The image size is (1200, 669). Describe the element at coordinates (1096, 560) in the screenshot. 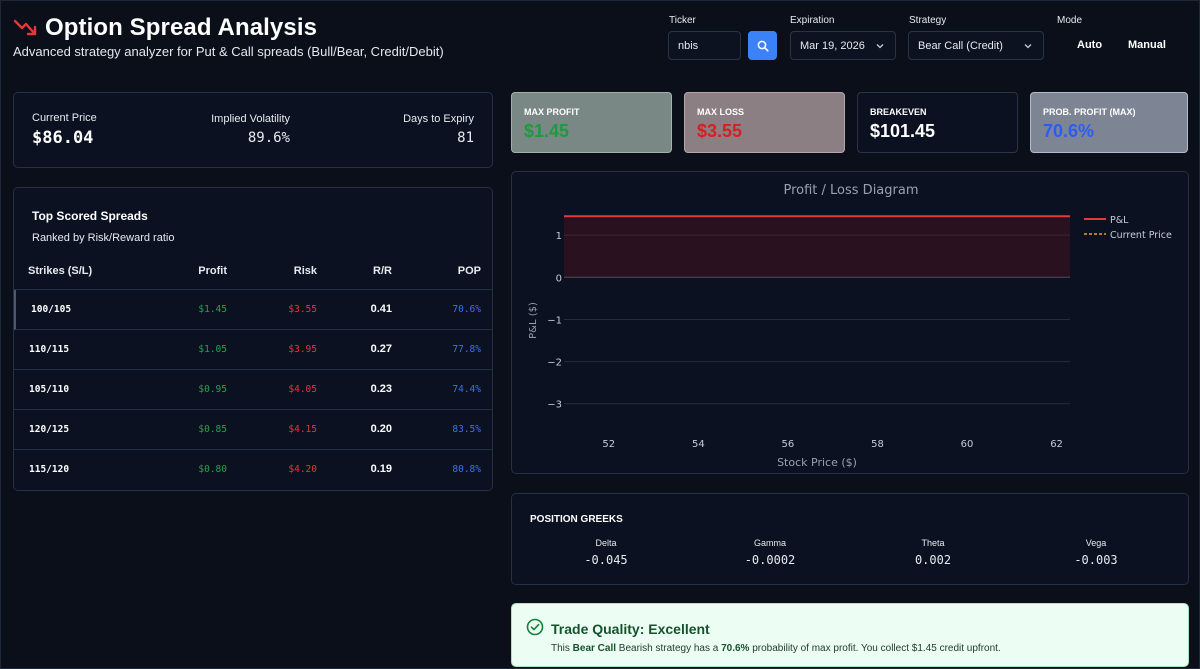

I see `greek-value: -0.003` at that location.